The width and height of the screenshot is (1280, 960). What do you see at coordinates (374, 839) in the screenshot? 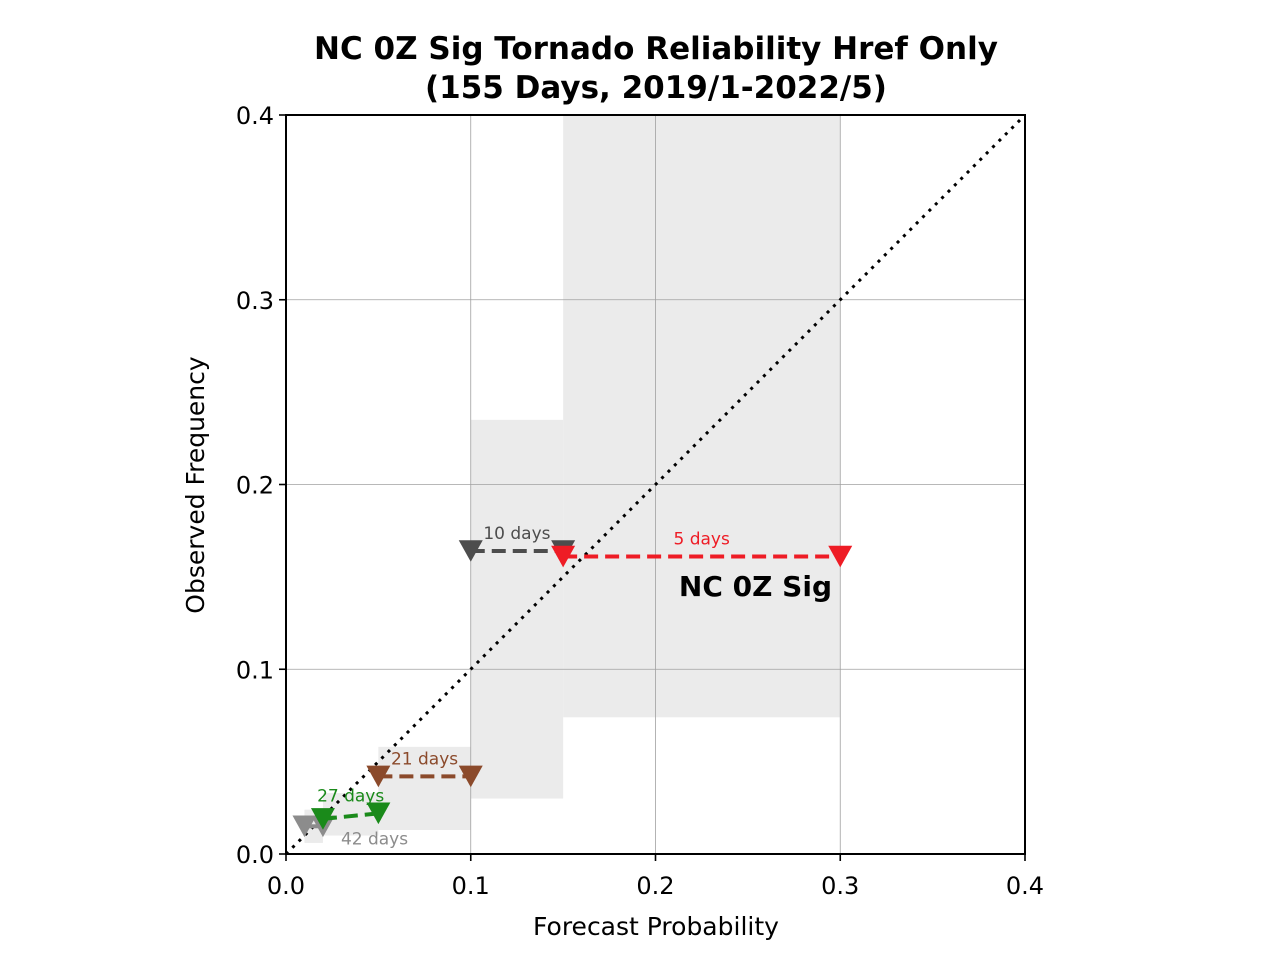
I see `series-count-label-0: 42 days` at bounding box center [374, 839].